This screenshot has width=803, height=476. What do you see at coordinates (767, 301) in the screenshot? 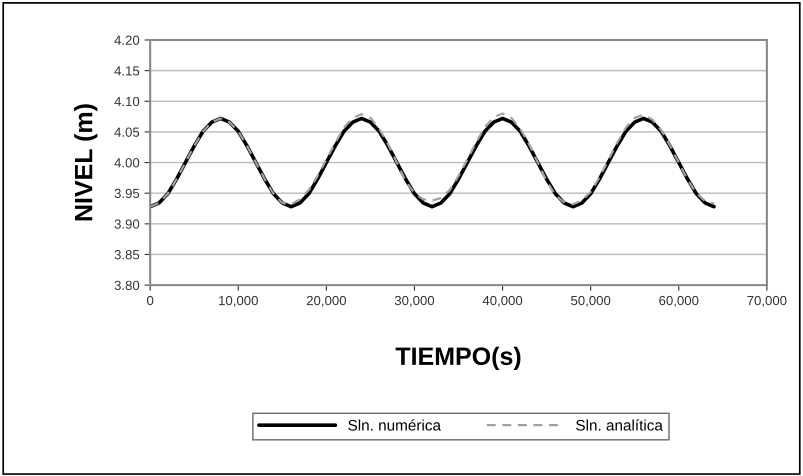
I see `x-tick-label: 70,000` at bounding box center [767, 301].